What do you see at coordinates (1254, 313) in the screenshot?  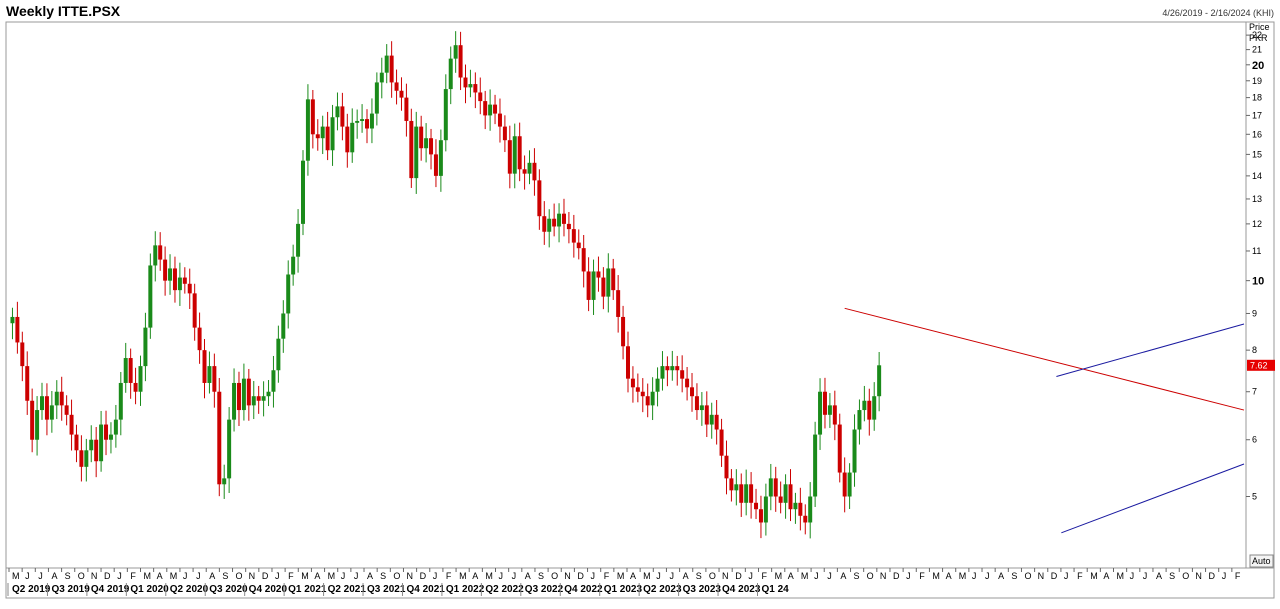 I see `y-tick-label: 9` at bounding box center [1254, 313].